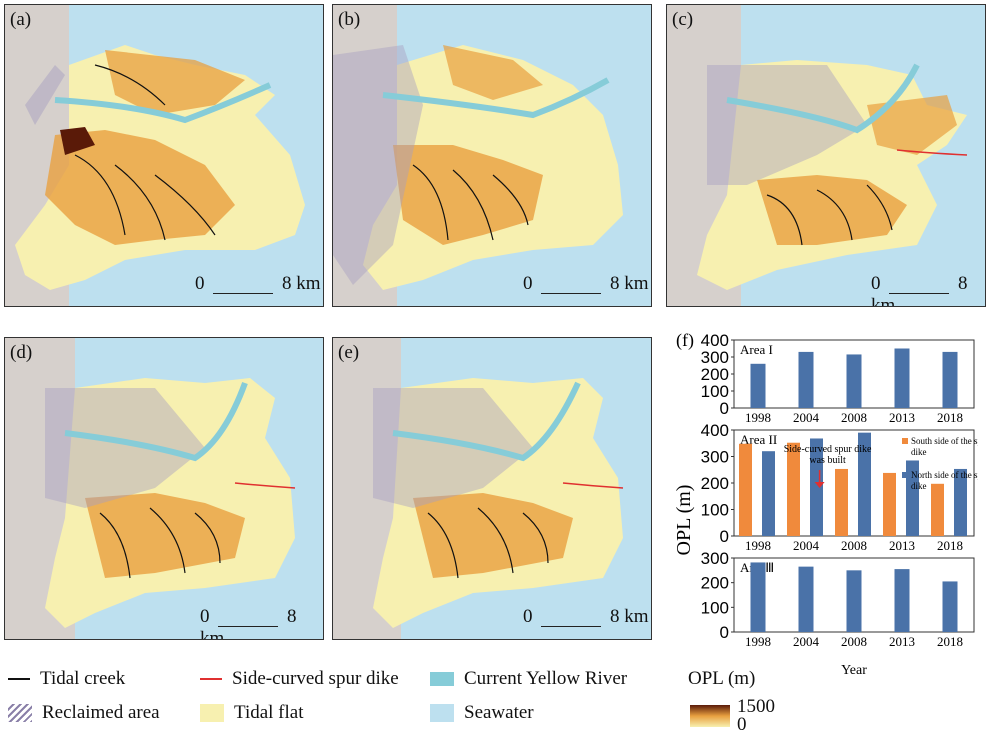 The image size is (1000, 736). What do you see at coordinates (854, 669) in the screenshot?
I see `x-axis-label: Year` at bounding box center [854, 669].